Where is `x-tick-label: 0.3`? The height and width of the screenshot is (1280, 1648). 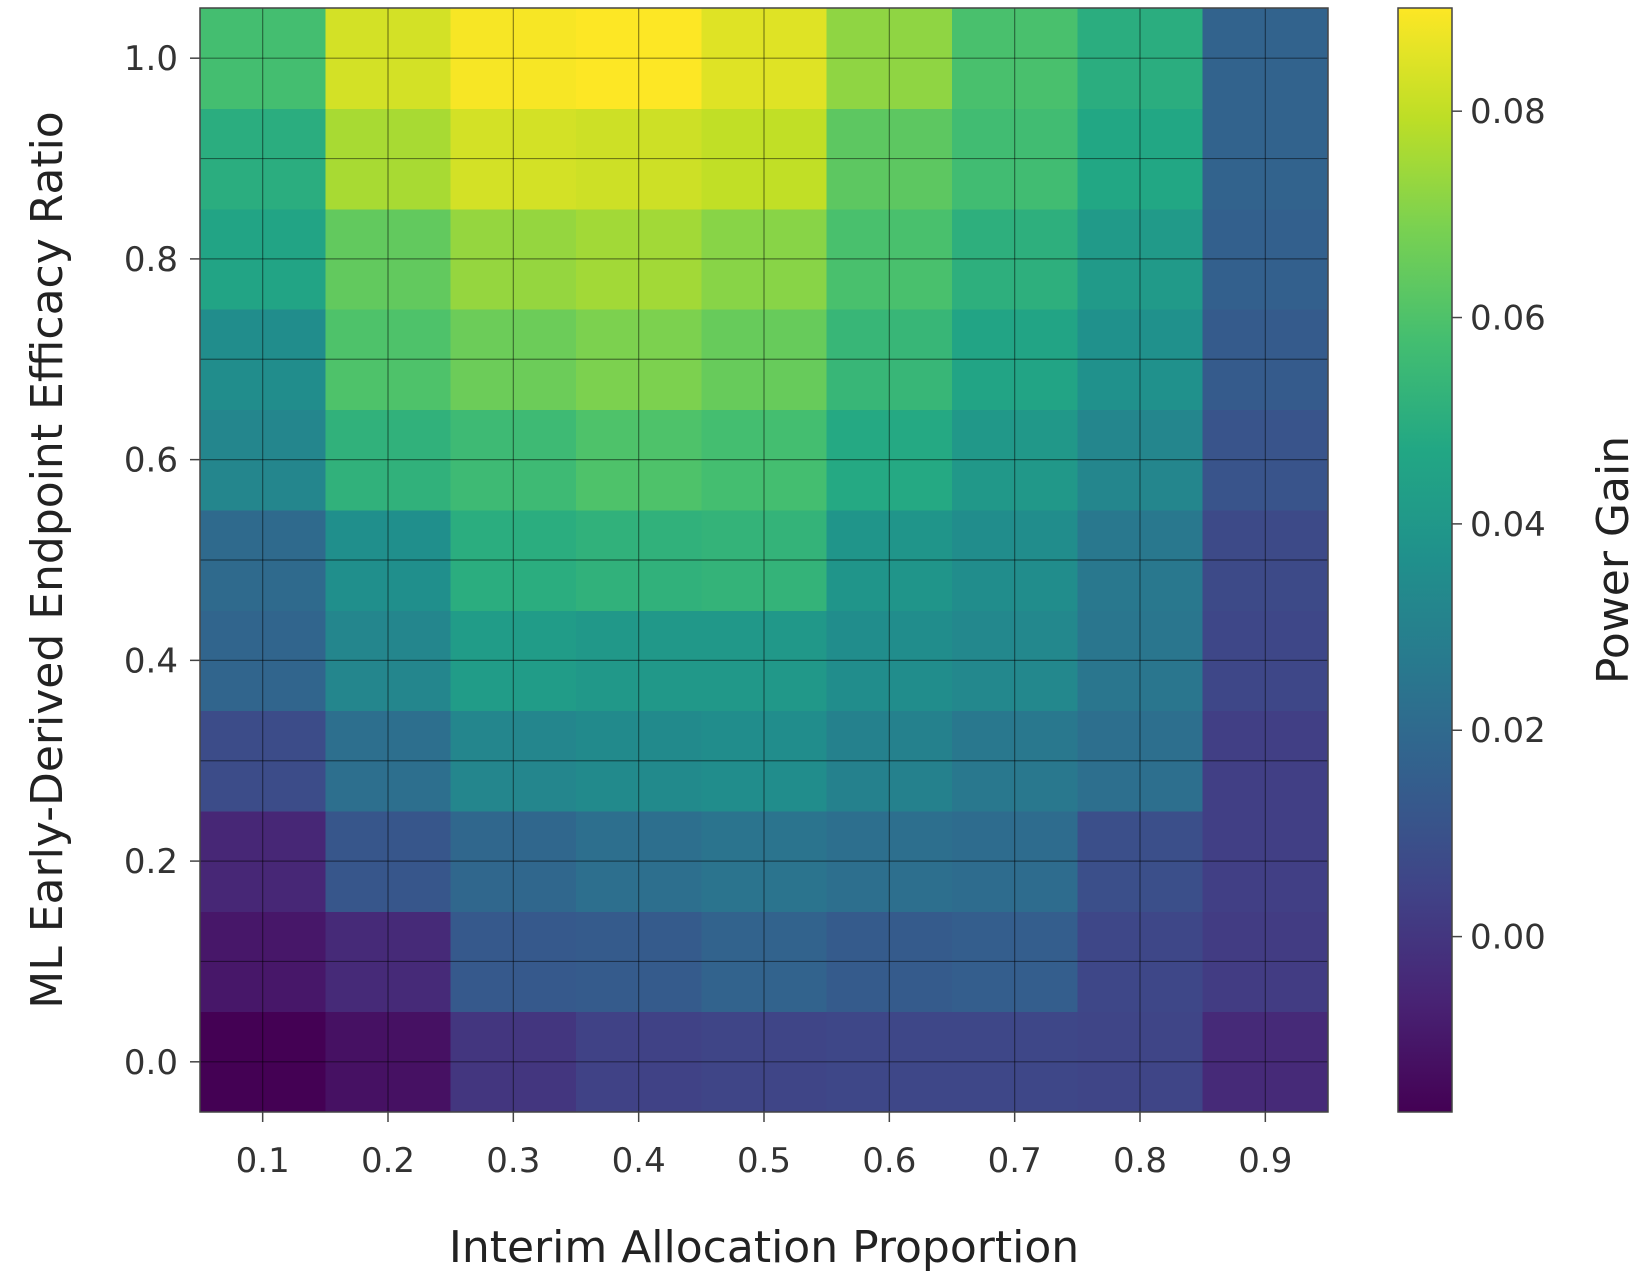 x-tick-label: 0.3 is located at coordinates (513, 1161).